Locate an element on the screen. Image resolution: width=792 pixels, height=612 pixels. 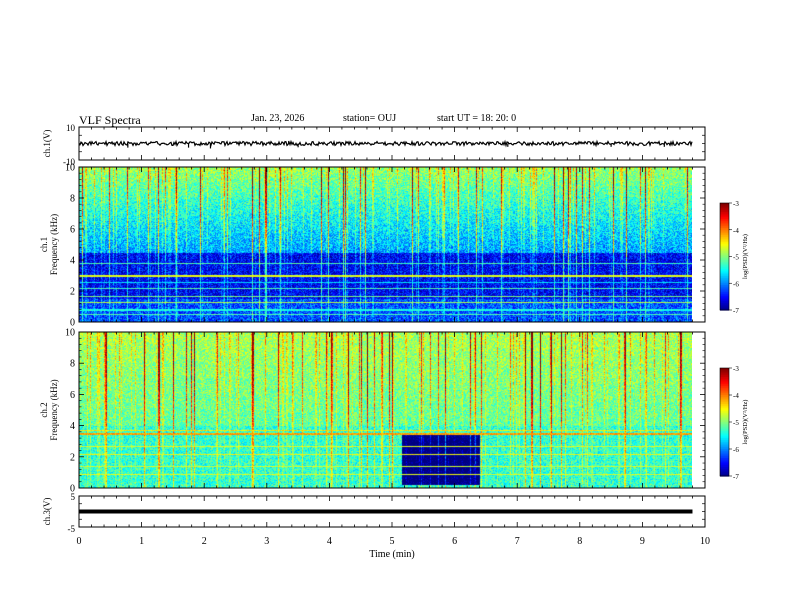
x-tick-label: 8 is located at coordinates (579, 541).